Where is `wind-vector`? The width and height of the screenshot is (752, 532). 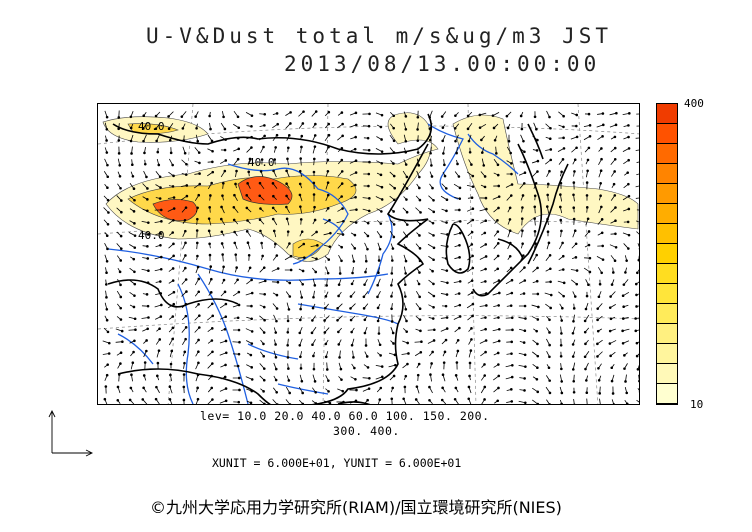 wind-vector is located at coordinates (574, 401).